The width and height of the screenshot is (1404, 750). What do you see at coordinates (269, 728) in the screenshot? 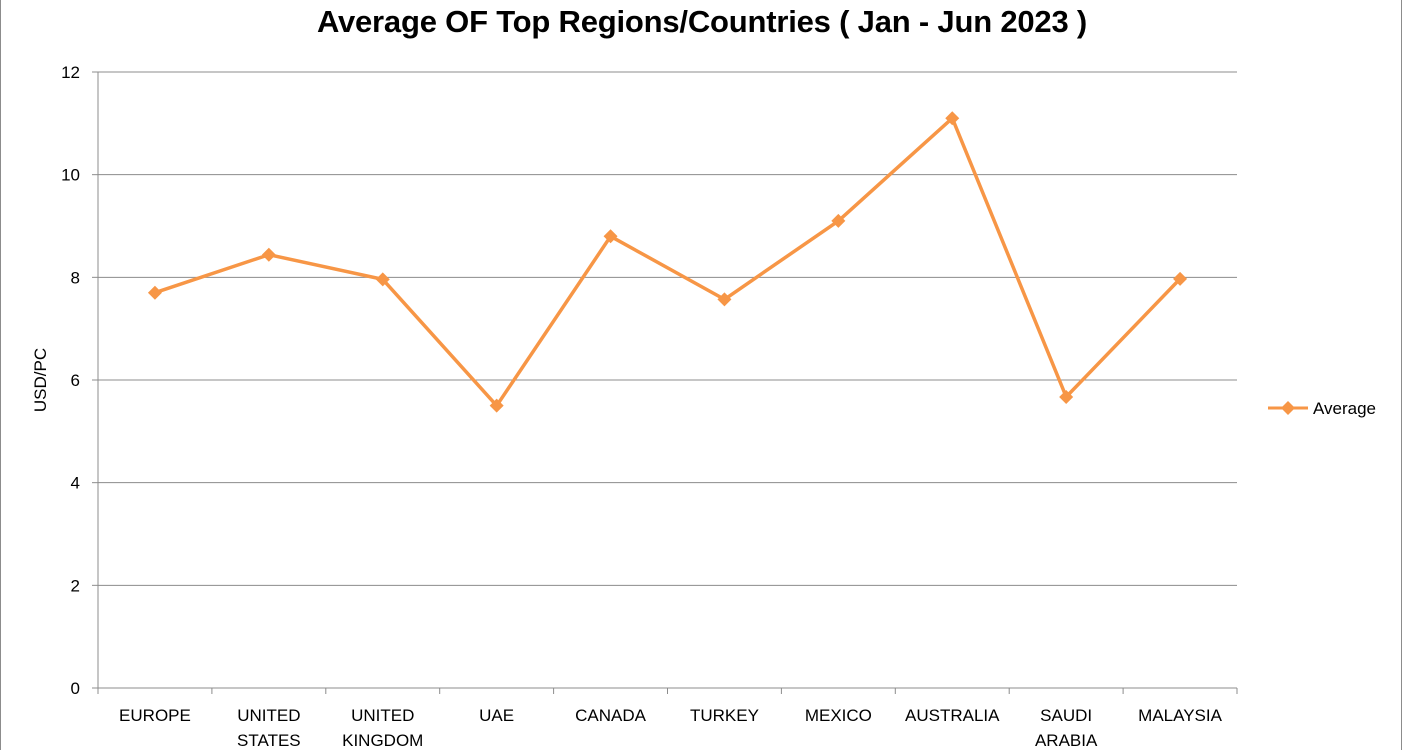
I see `x-tick-label-united-states: UNITED STATES` at bounding box center [269, 728].